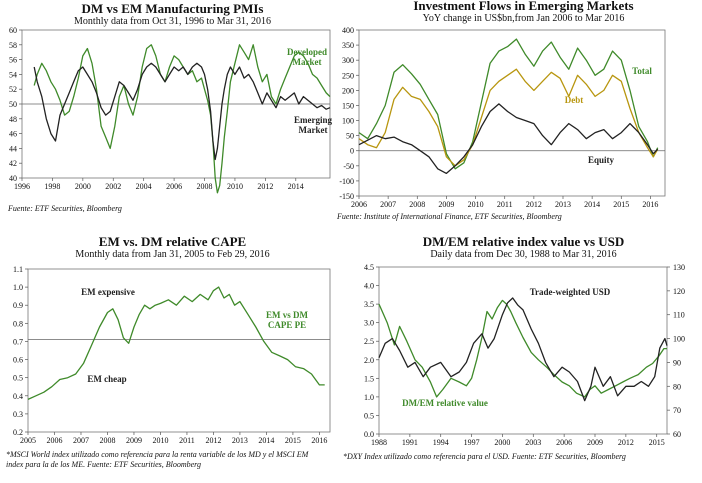 The height and width of the screenshot is (483, 702). Describe the element at coordinates (574, 100) in the screenshot. I see `series-label-debt: Debt` at that location.